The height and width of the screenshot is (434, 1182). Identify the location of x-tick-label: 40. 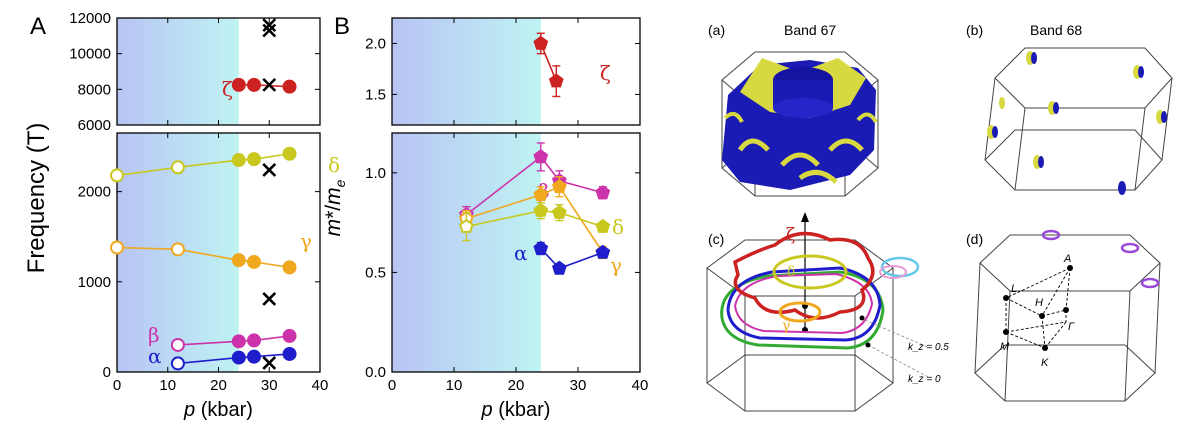
(640, 385).